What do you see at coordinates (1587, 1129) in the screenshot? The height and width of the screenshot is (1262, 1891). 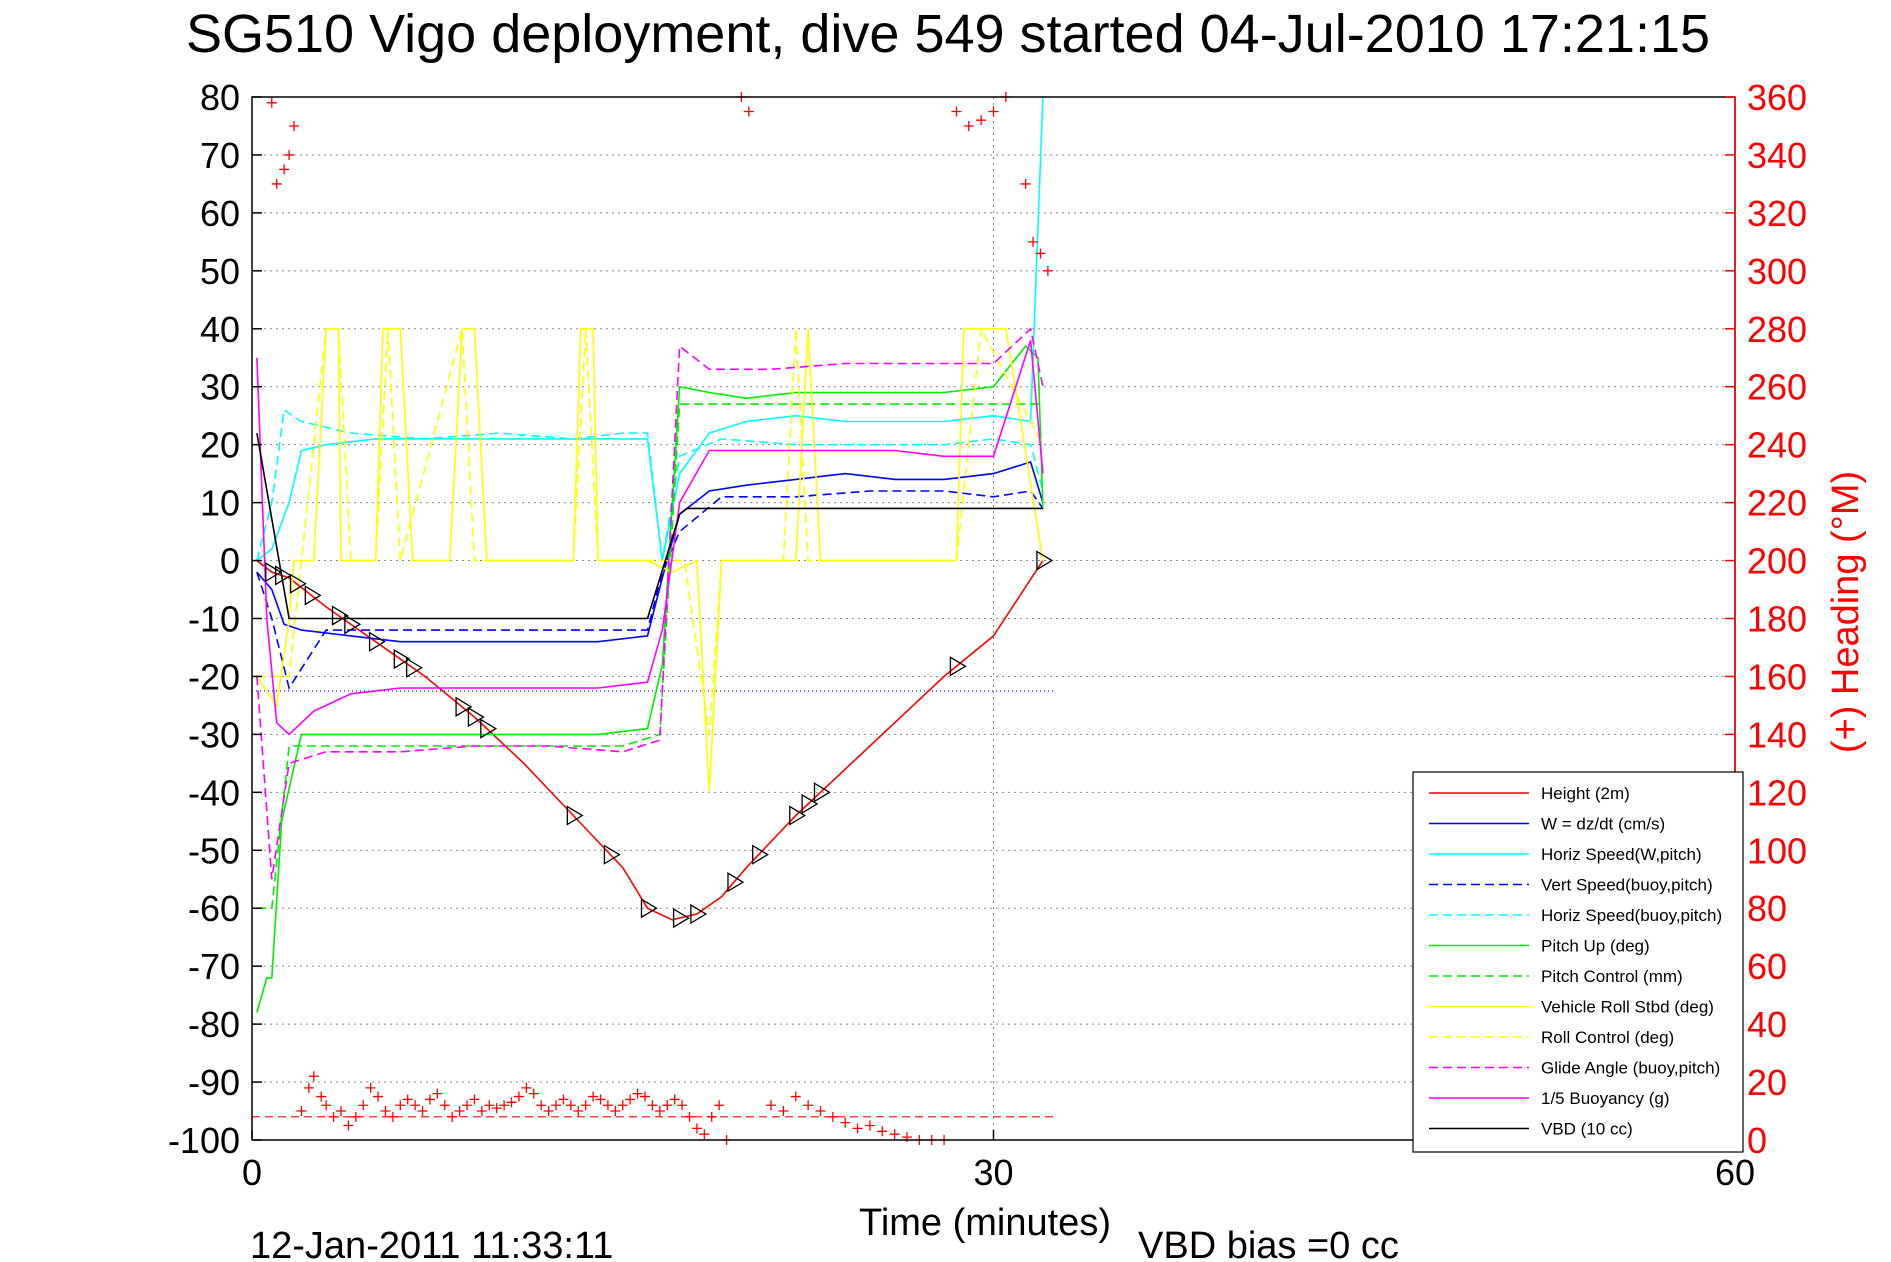 I see `legend-label-vbd-10-cc: VBD (10 cc)` at bounding box center [1587, 1129].